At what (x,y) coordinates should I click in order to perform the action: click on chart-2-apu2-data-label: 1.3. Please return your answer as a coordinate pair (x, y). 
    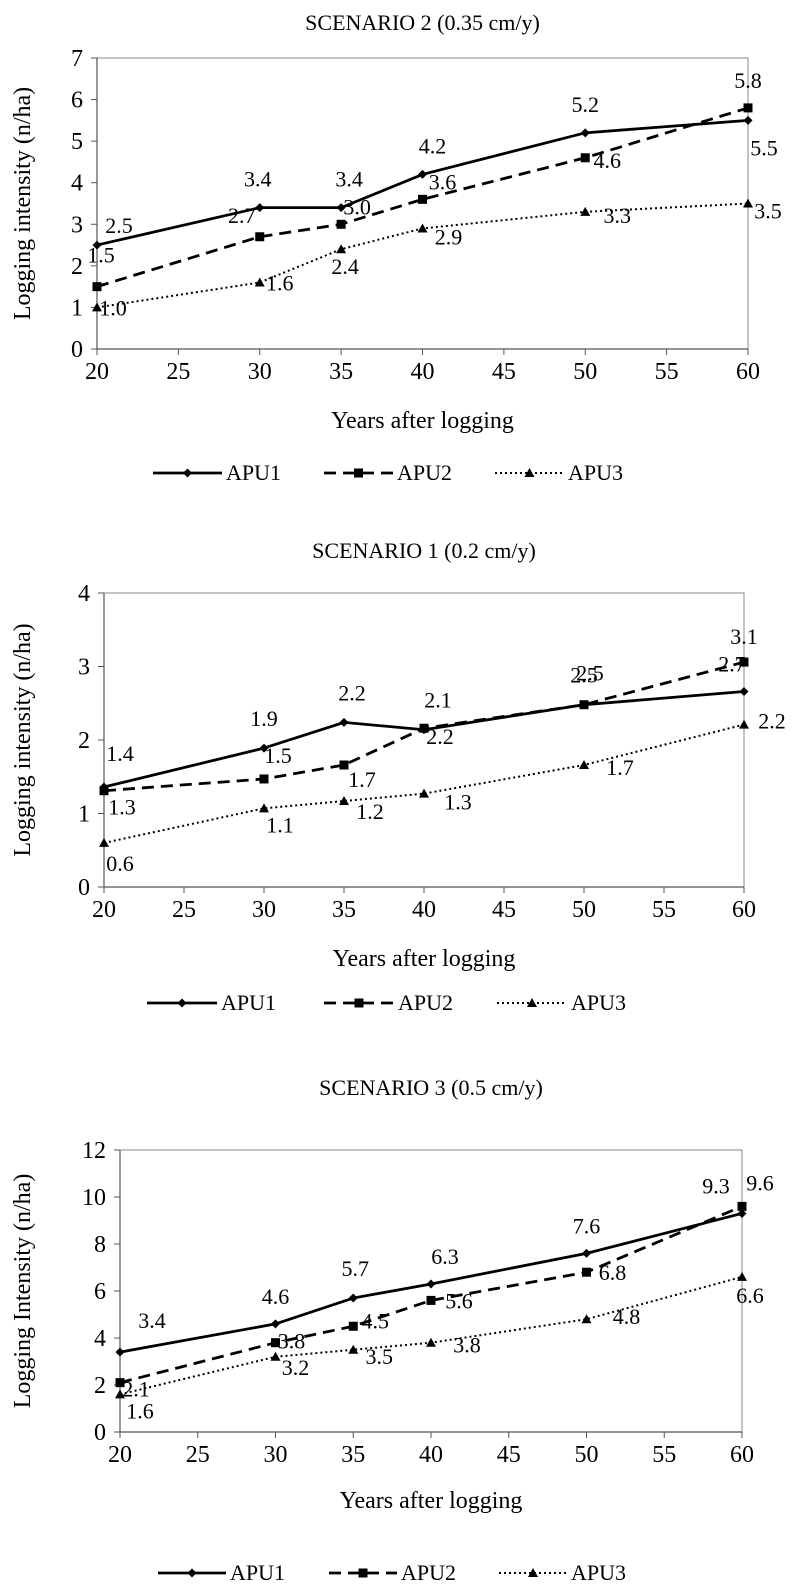
    Looking at the image, I should click on (122, 807).